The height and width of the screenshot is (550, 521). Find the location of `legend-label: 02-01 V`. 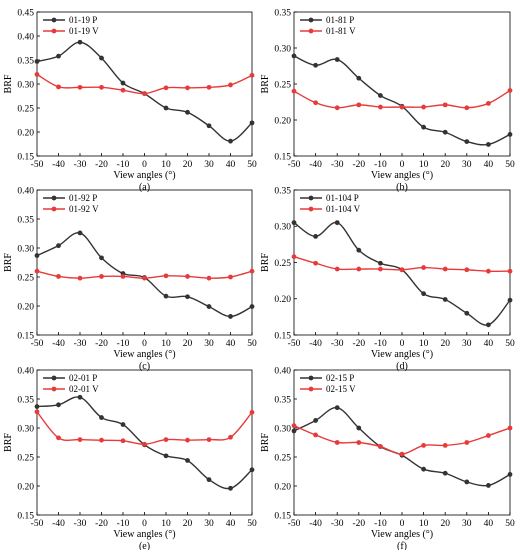

legend-label: 02-01 V is located at coordinates (84, 389).